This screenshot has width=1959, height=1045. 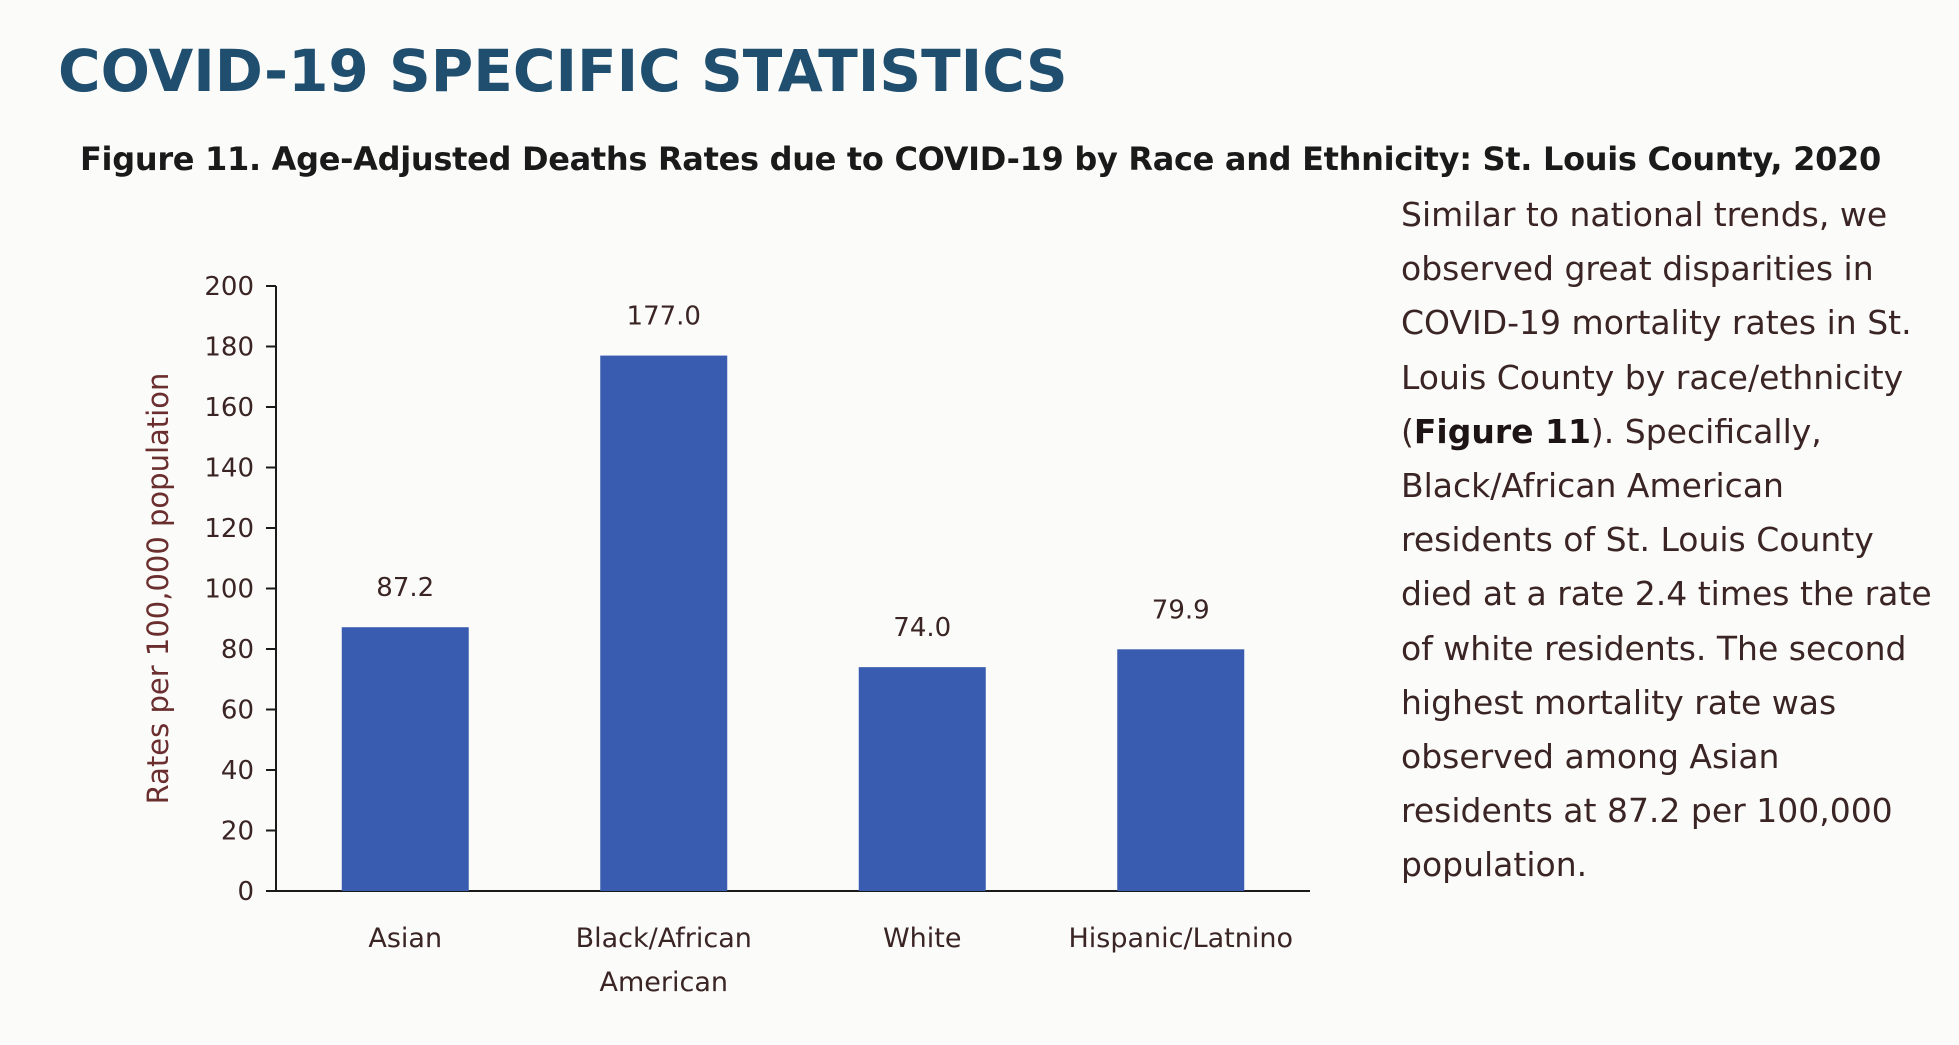 What do you see at coordinates (1502, 431) in the screenshot?
I see `description-figure-ref: Figure 11` at bounding box center [1502, 431].